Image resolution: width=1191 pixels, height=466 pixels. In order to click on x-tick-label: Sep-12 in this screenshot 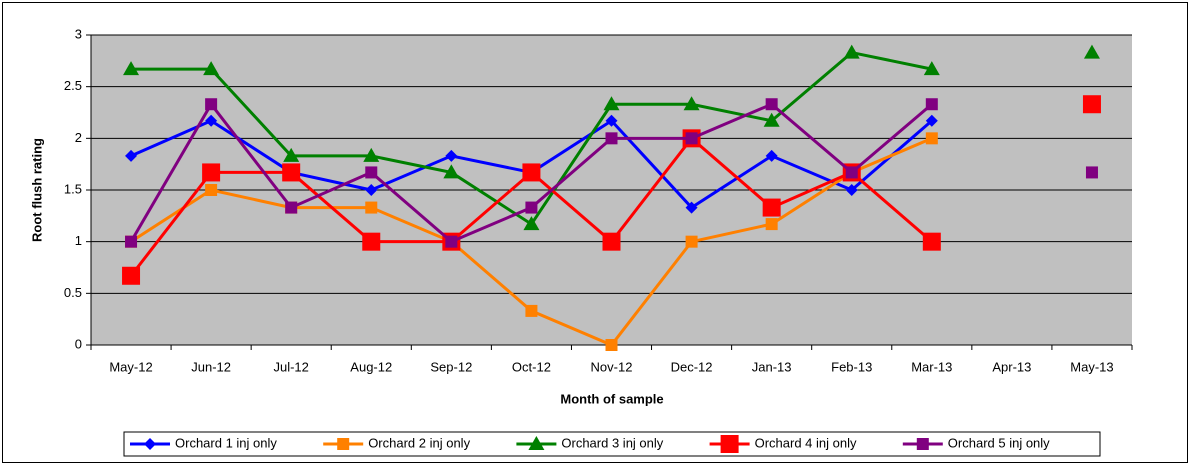, I will do `click(451, 366)`.